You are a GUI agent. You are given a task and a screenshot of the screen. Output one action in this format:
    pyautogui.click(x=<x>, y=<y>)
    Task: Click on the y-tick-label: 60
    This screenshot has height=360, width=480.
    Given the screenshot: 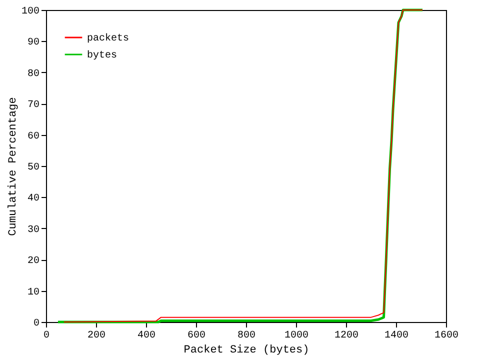 What is the action you would take?
    pyautogui.click(x=33, y=136)
    